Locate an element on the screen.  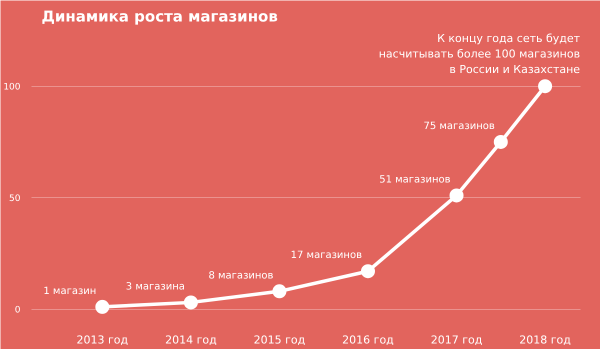
data-label: 17 магазинов is located at coordinates (326, 256).